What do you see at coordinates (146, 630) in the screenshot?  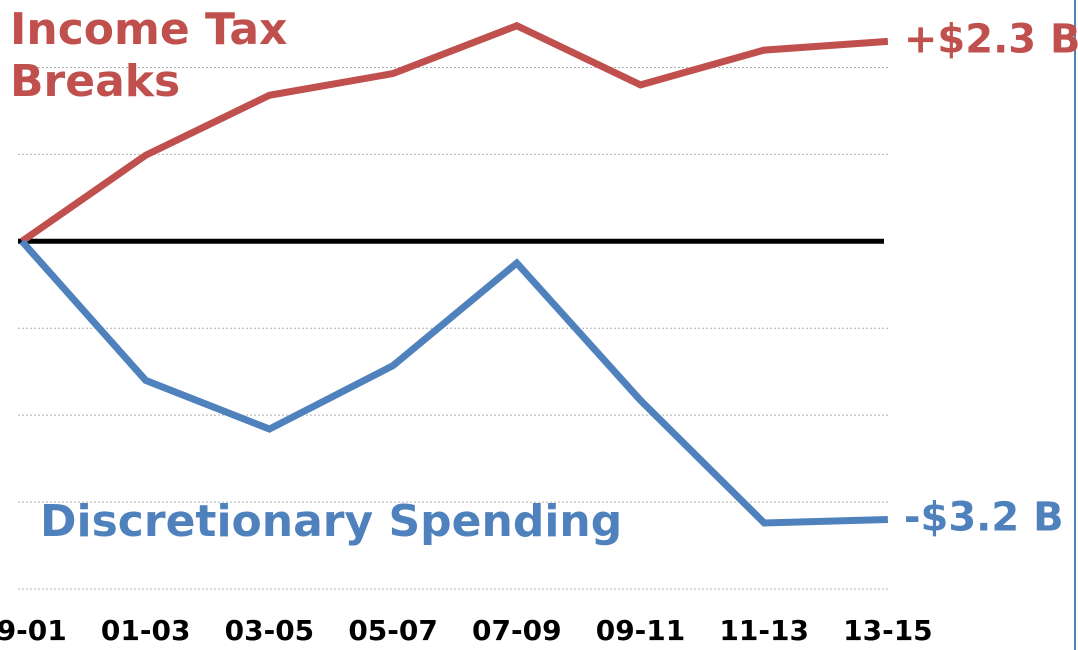 I see `x-tick-label: 01-03` at bounding box center [146, 630].